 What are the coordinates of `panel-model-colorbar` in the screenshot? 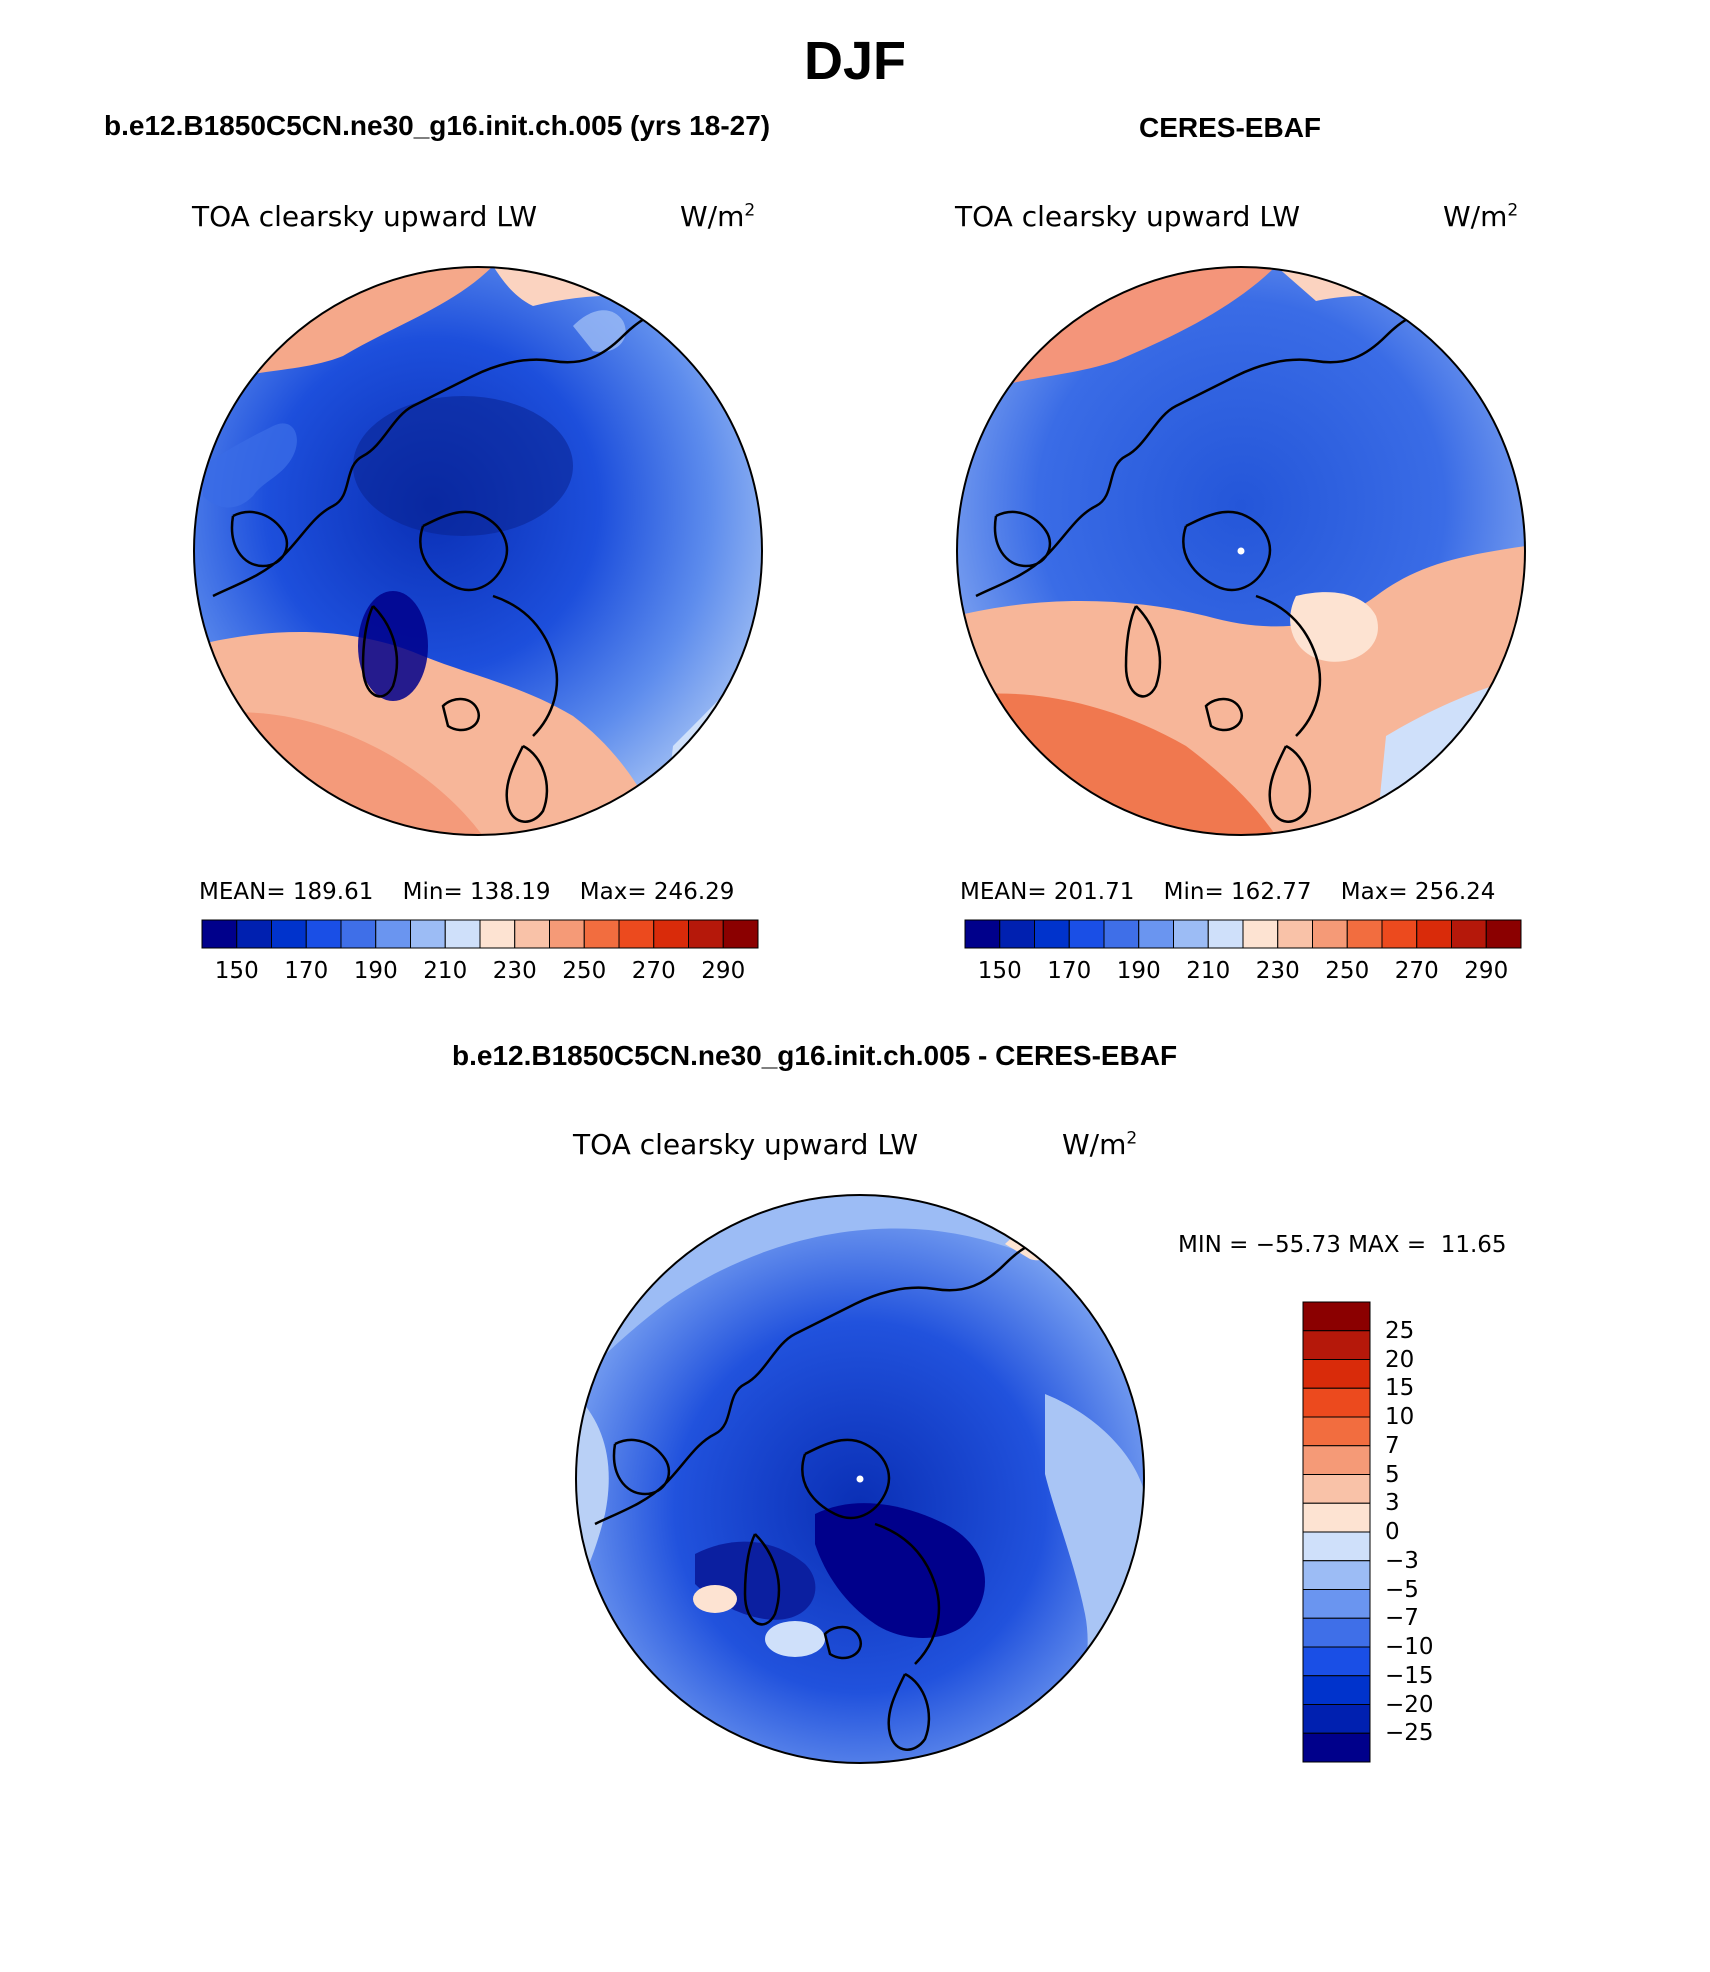 It's located at (480, 934).